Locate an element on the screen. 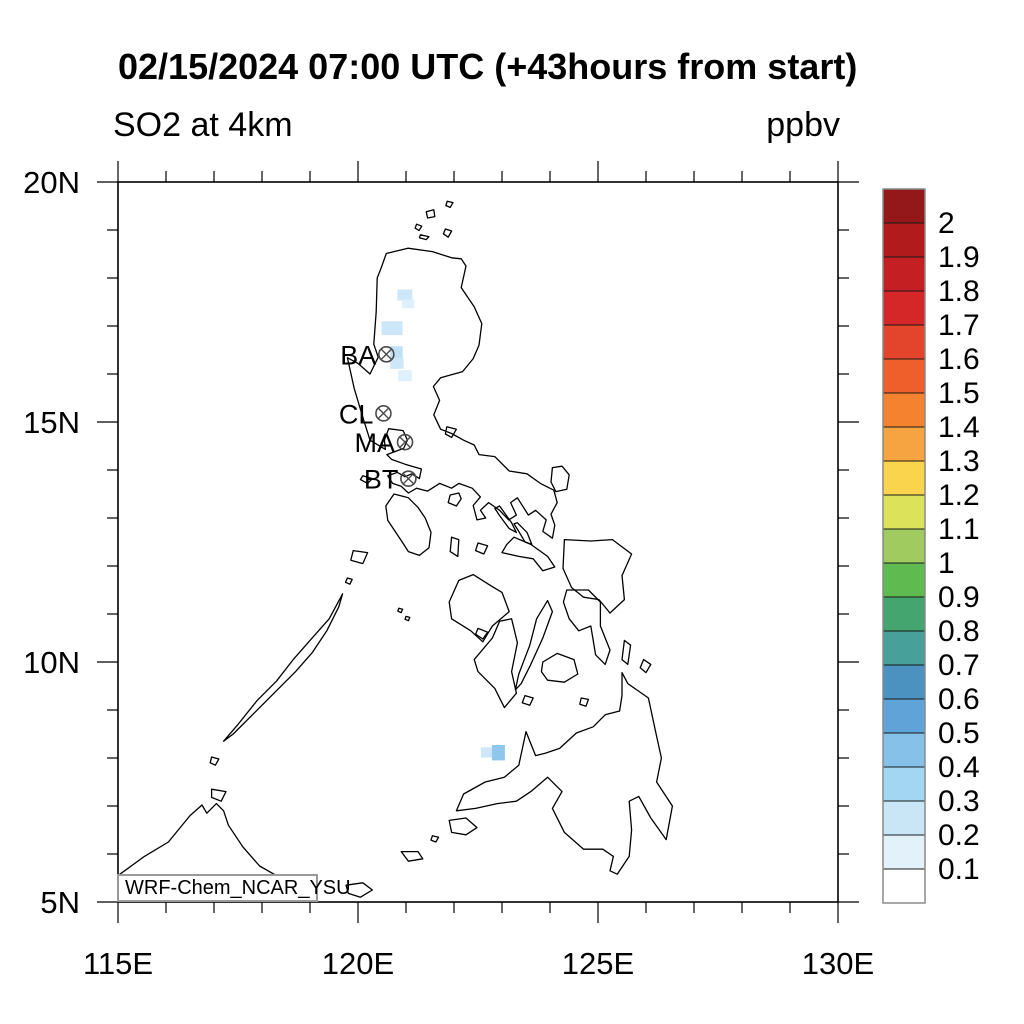 The width and height of the screenshot is (1024, 1024). coastline-palawan is located at coordinates (283, 667).